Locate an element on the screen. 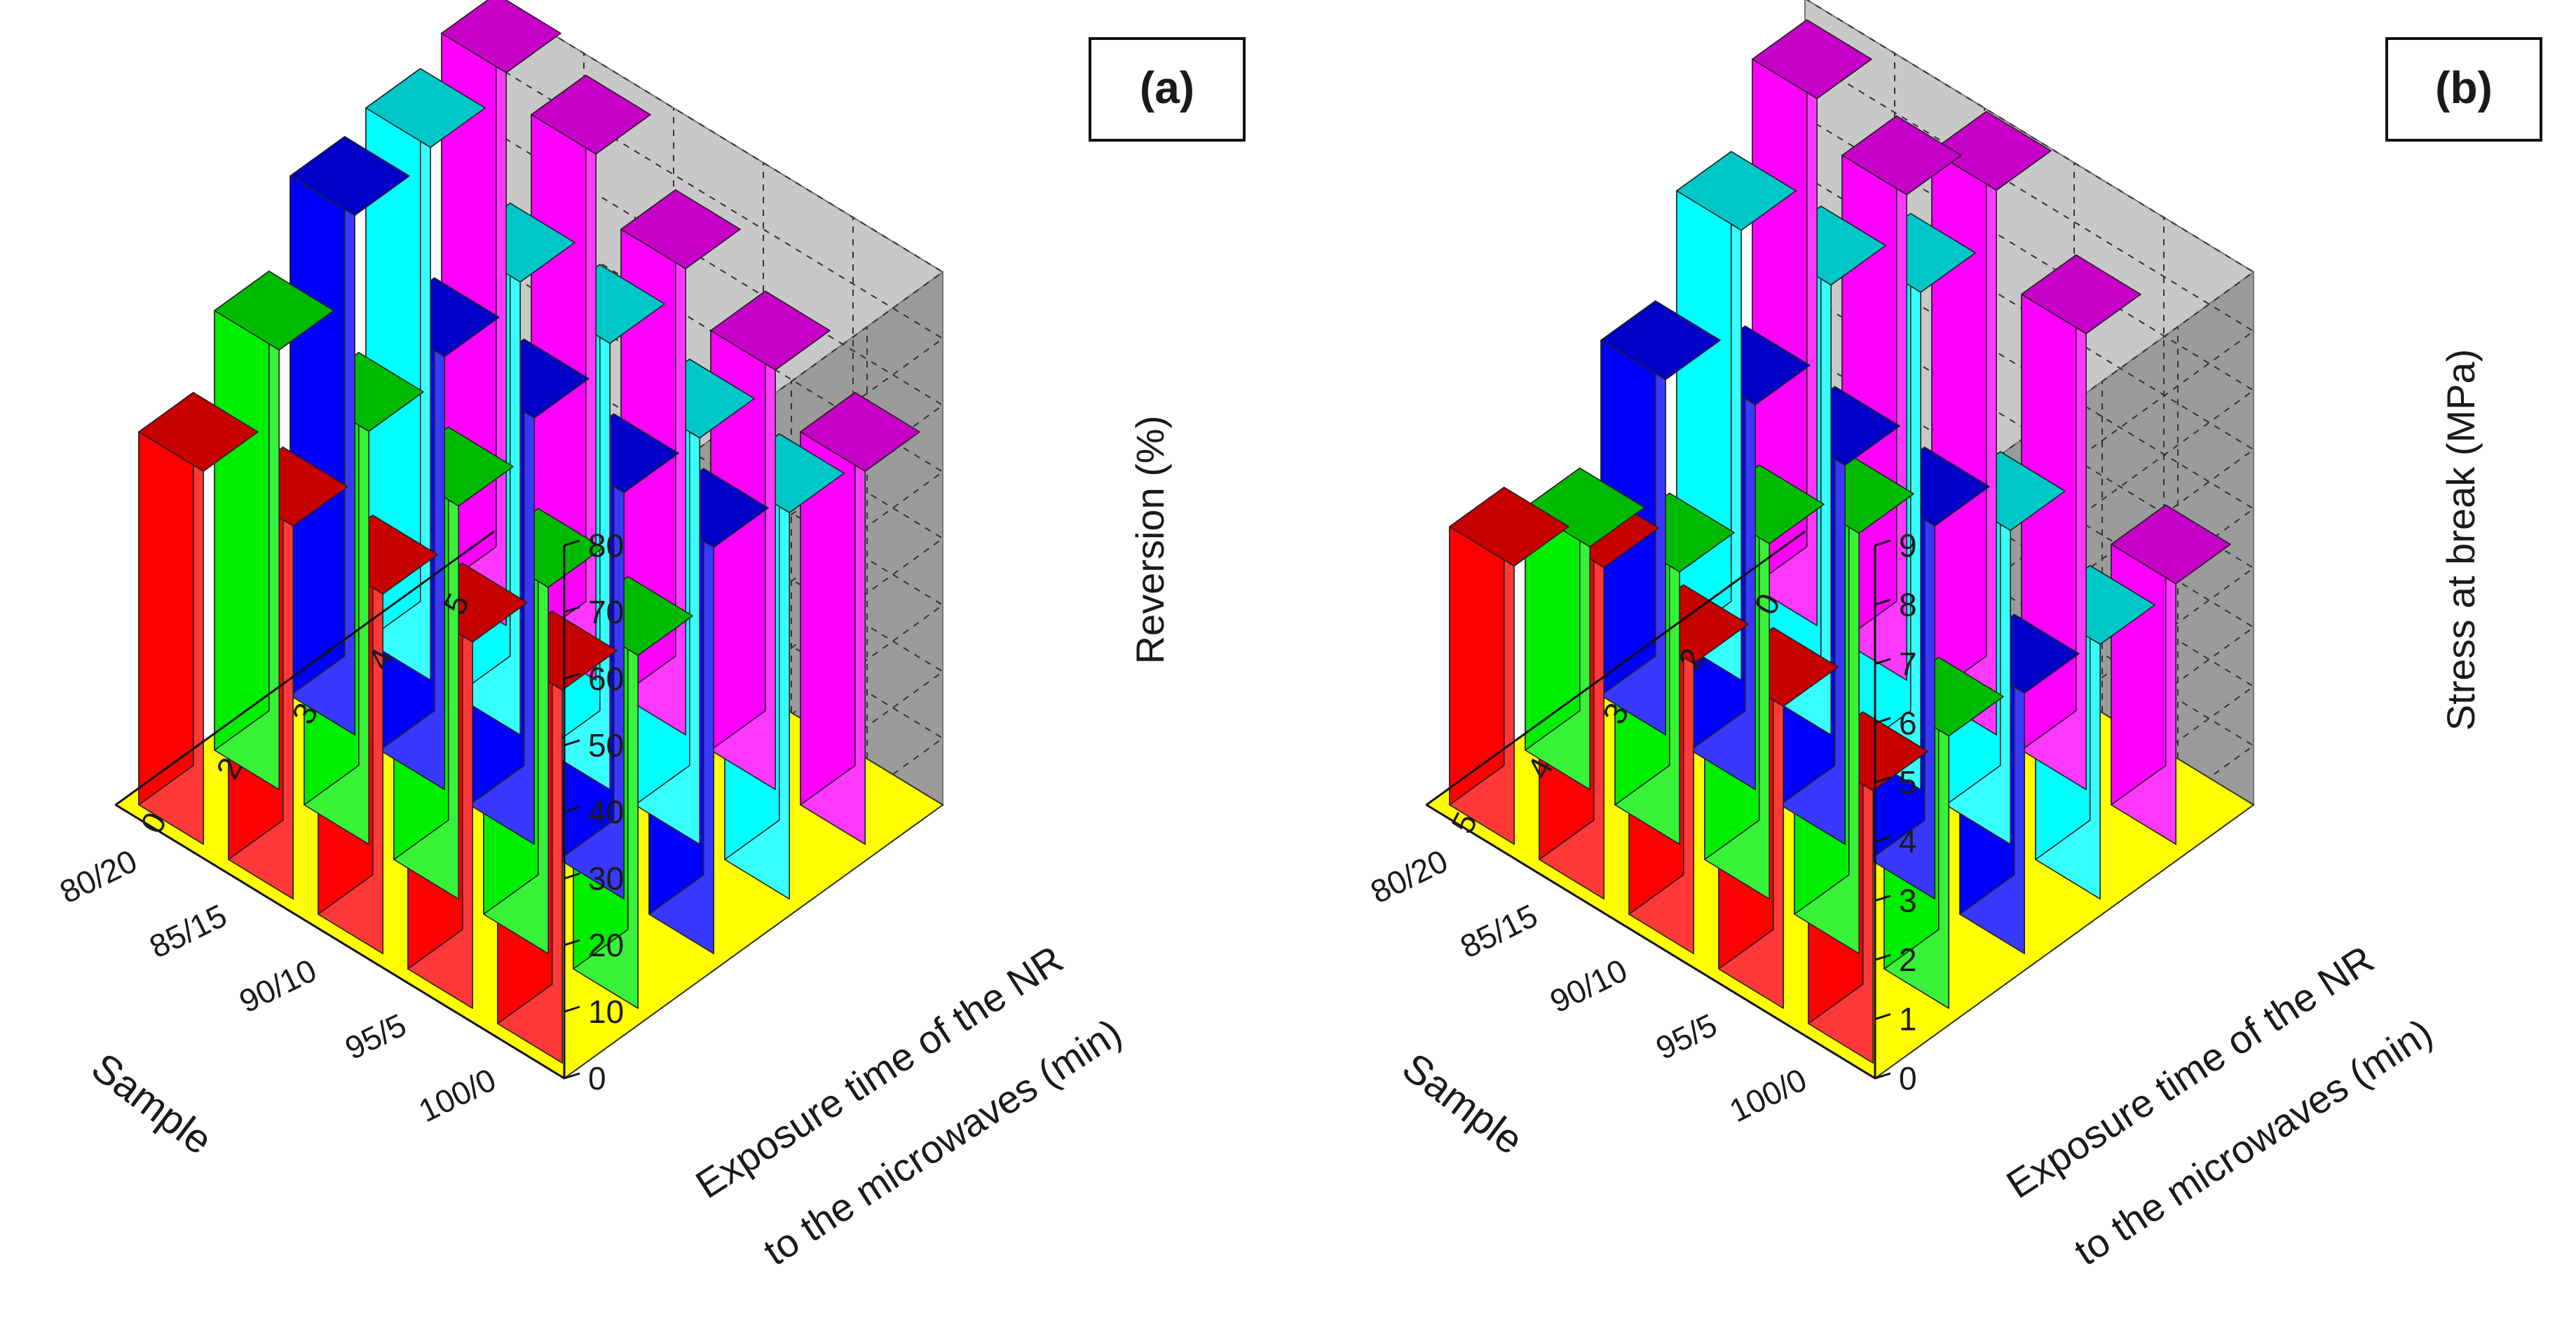  panel-label: (a) is located at coordinates (1167, 88).